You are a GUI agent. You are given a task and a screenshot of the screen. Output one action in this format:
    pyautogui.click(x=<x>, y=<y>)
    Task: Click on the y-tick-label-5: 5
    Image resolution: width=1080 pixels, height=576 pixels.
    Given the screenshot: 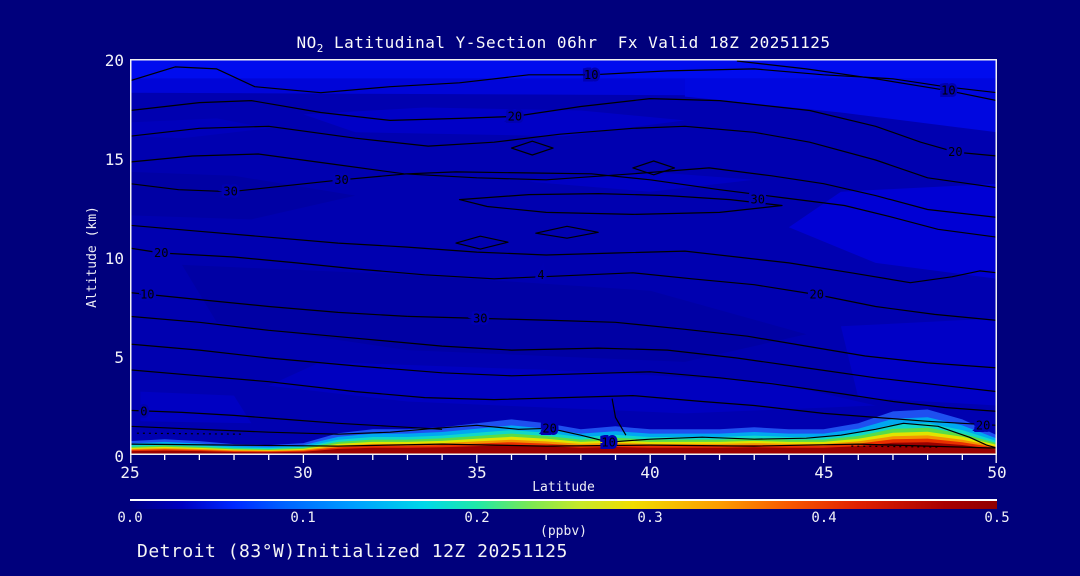 What is the action you would take?
    pyautogui.click(x=119, y=357)
    